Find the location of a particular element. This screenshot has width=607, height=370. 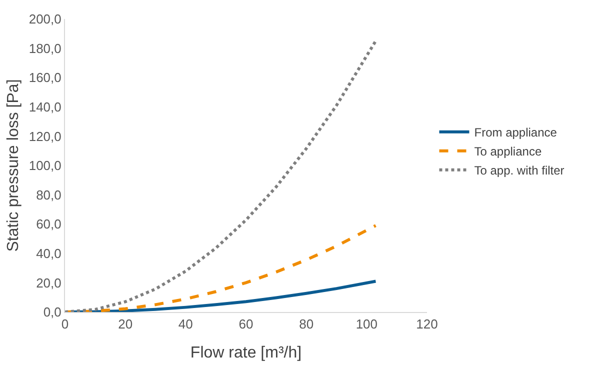

y-tick-label: 20,0 is located at coordinates (49, 282).